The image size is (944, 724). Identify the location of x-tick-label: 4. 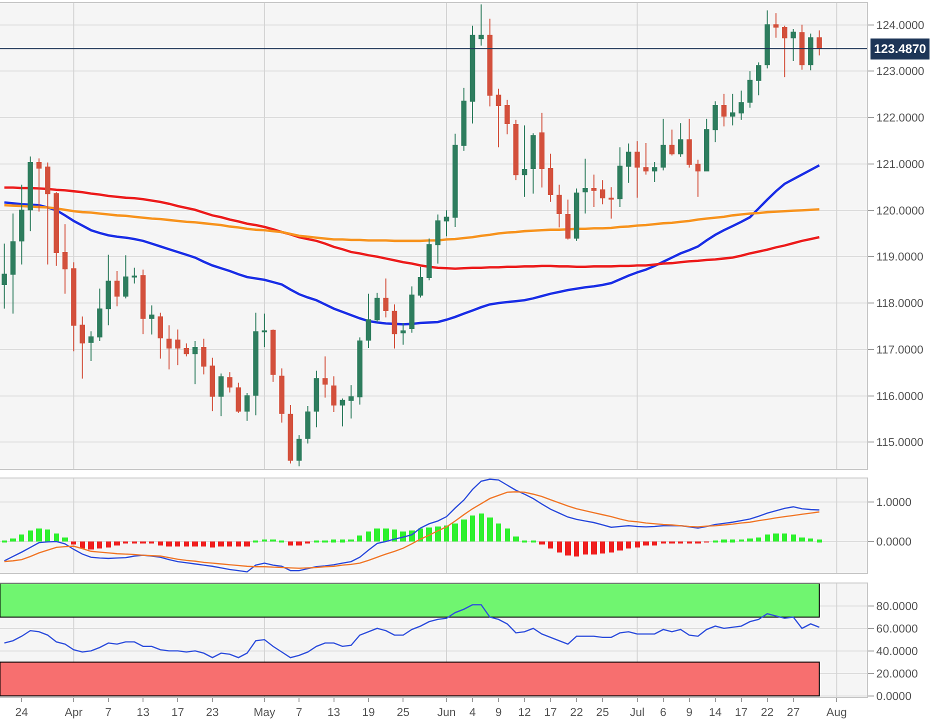
(472, 712).